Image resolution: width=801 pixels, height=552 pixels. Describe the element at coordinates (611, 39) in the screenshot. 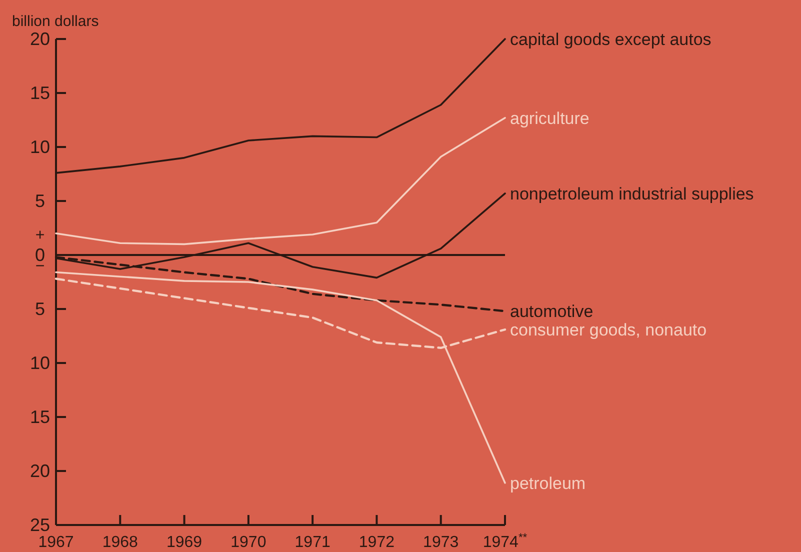

I see `series-label: capital goods except autos` at that location.